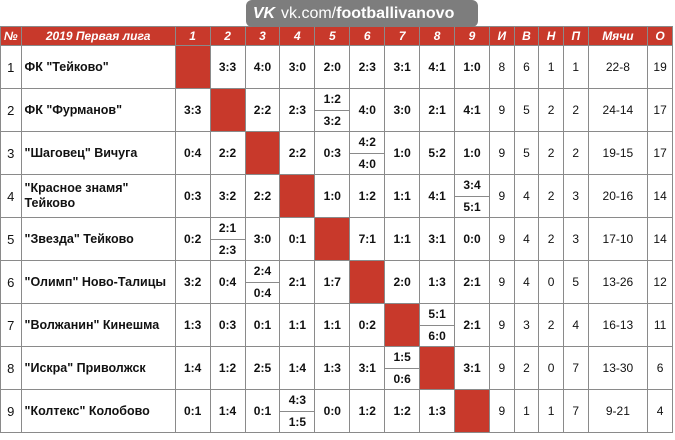  Describe the element at coordinates (526, 325) in the screenshot. I see `stat-wins: 3` at that location.